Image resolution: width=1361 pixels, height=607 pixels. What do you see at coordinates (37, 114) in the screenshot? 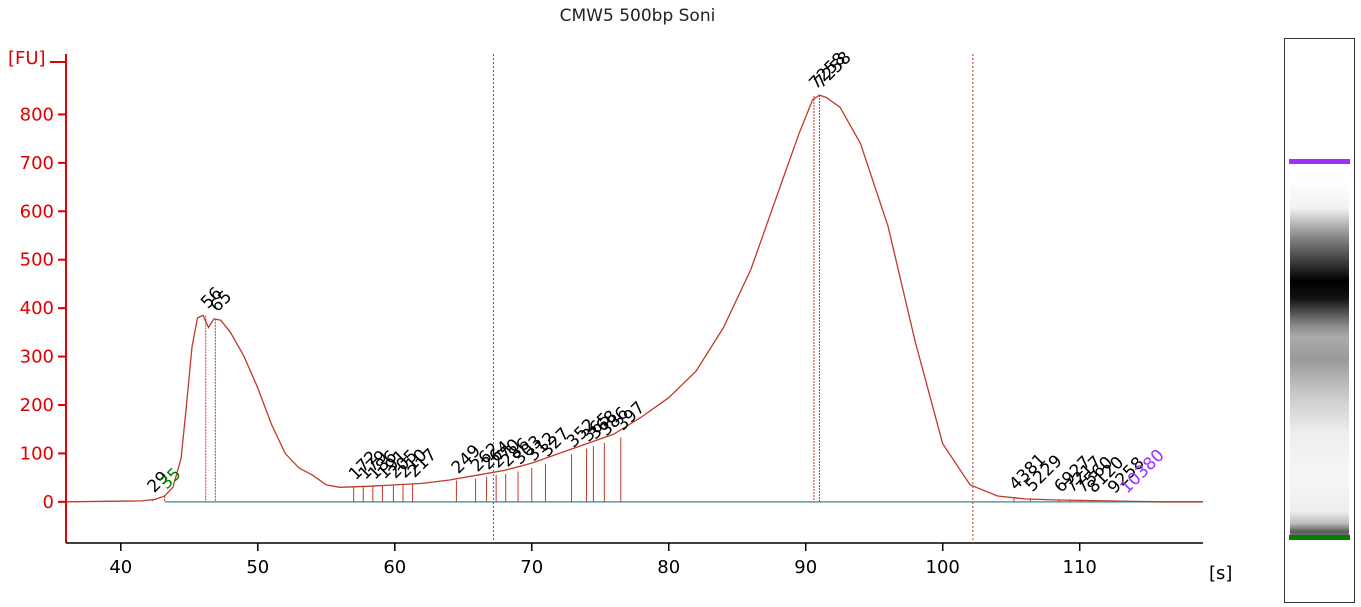
I see `y-tick-label: 800` at bounding box center [37, 114].